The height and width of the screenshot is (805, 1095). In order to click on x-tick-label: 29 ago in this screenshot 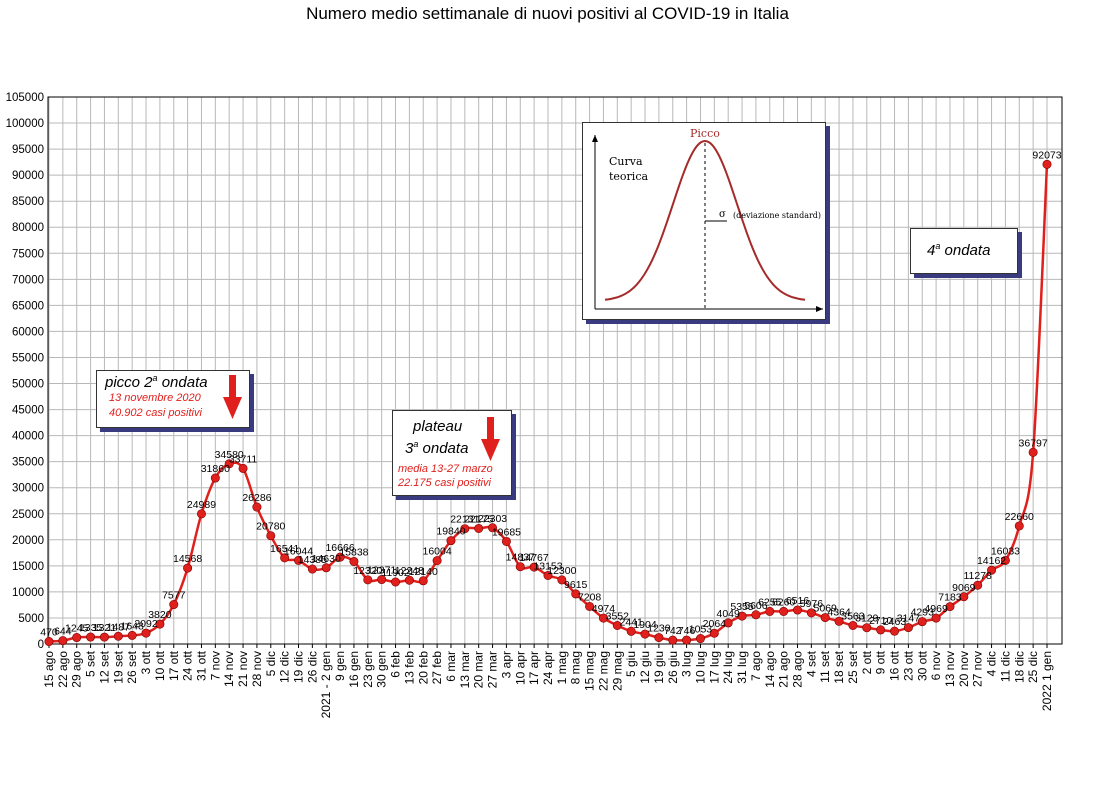, I will do `click(77, 669)`.